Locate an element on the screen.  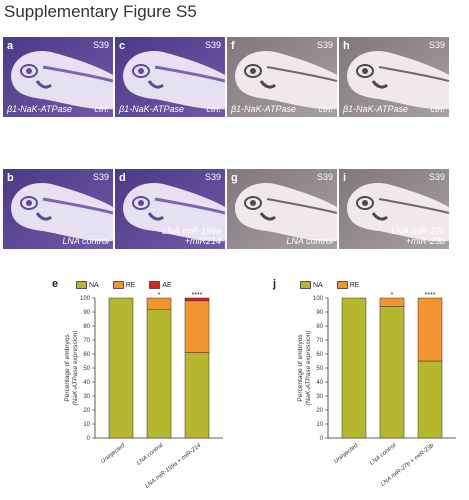
significance-label: * is located at coordinates (392, 295).